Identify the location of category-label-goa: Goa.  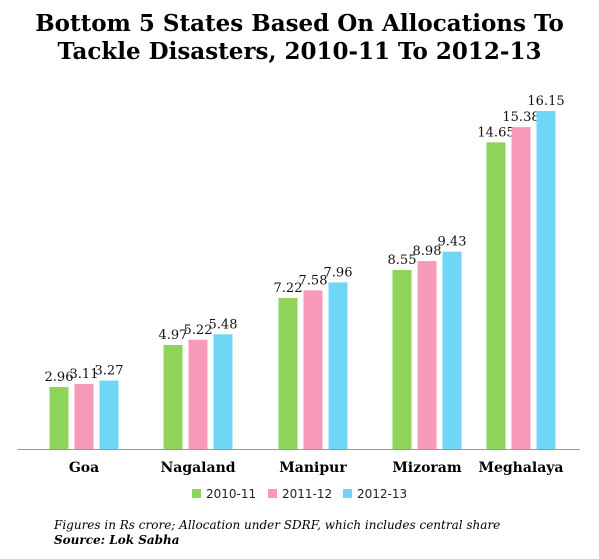
(84, 468).